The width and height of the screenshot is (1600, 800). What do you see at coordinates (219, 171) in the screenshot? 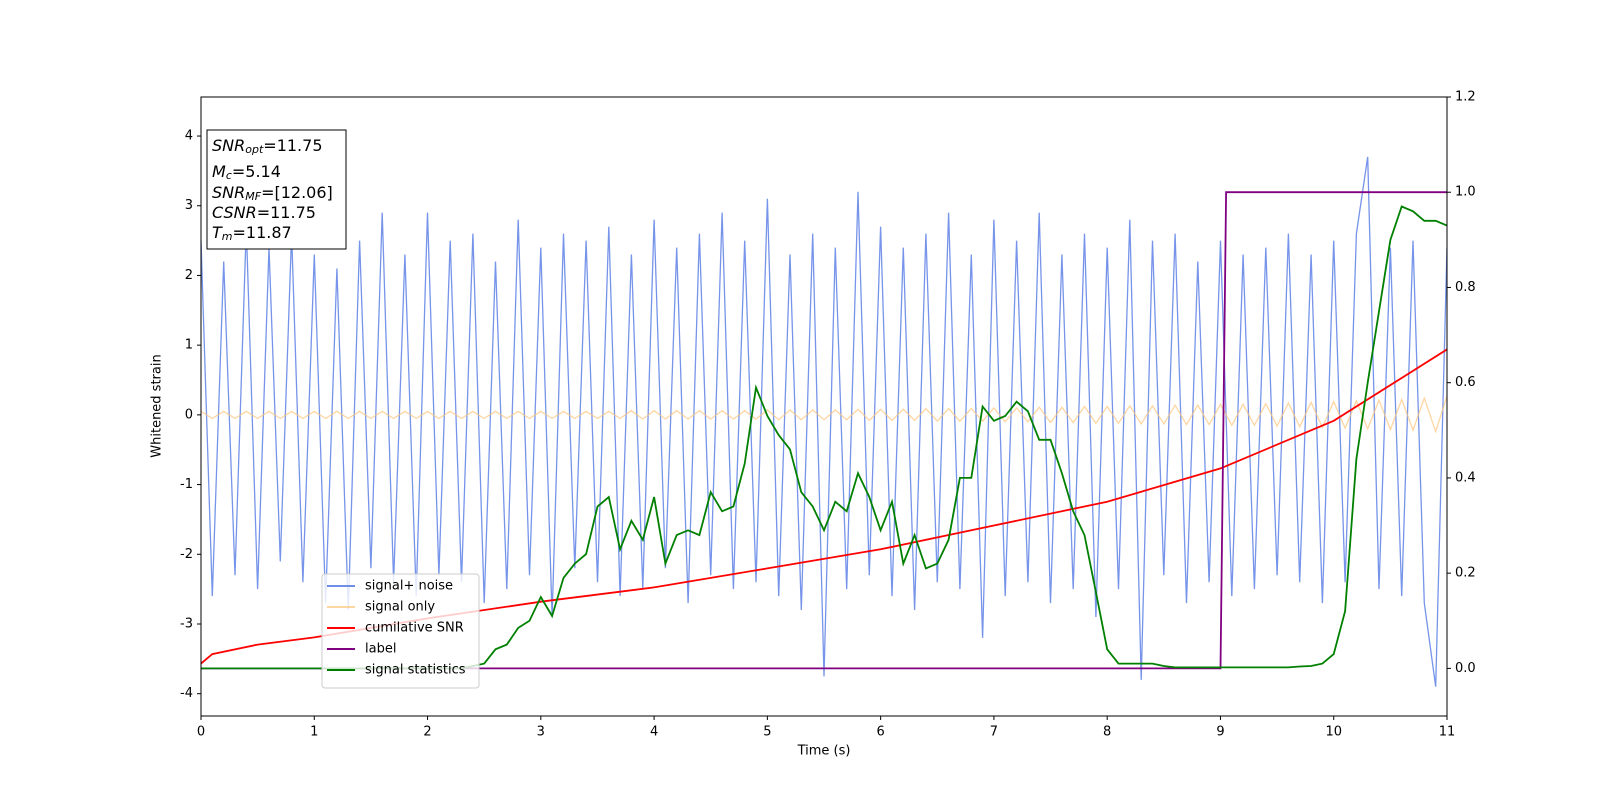
I see `annotation-symbol: M` at bounding box center [219, 171].